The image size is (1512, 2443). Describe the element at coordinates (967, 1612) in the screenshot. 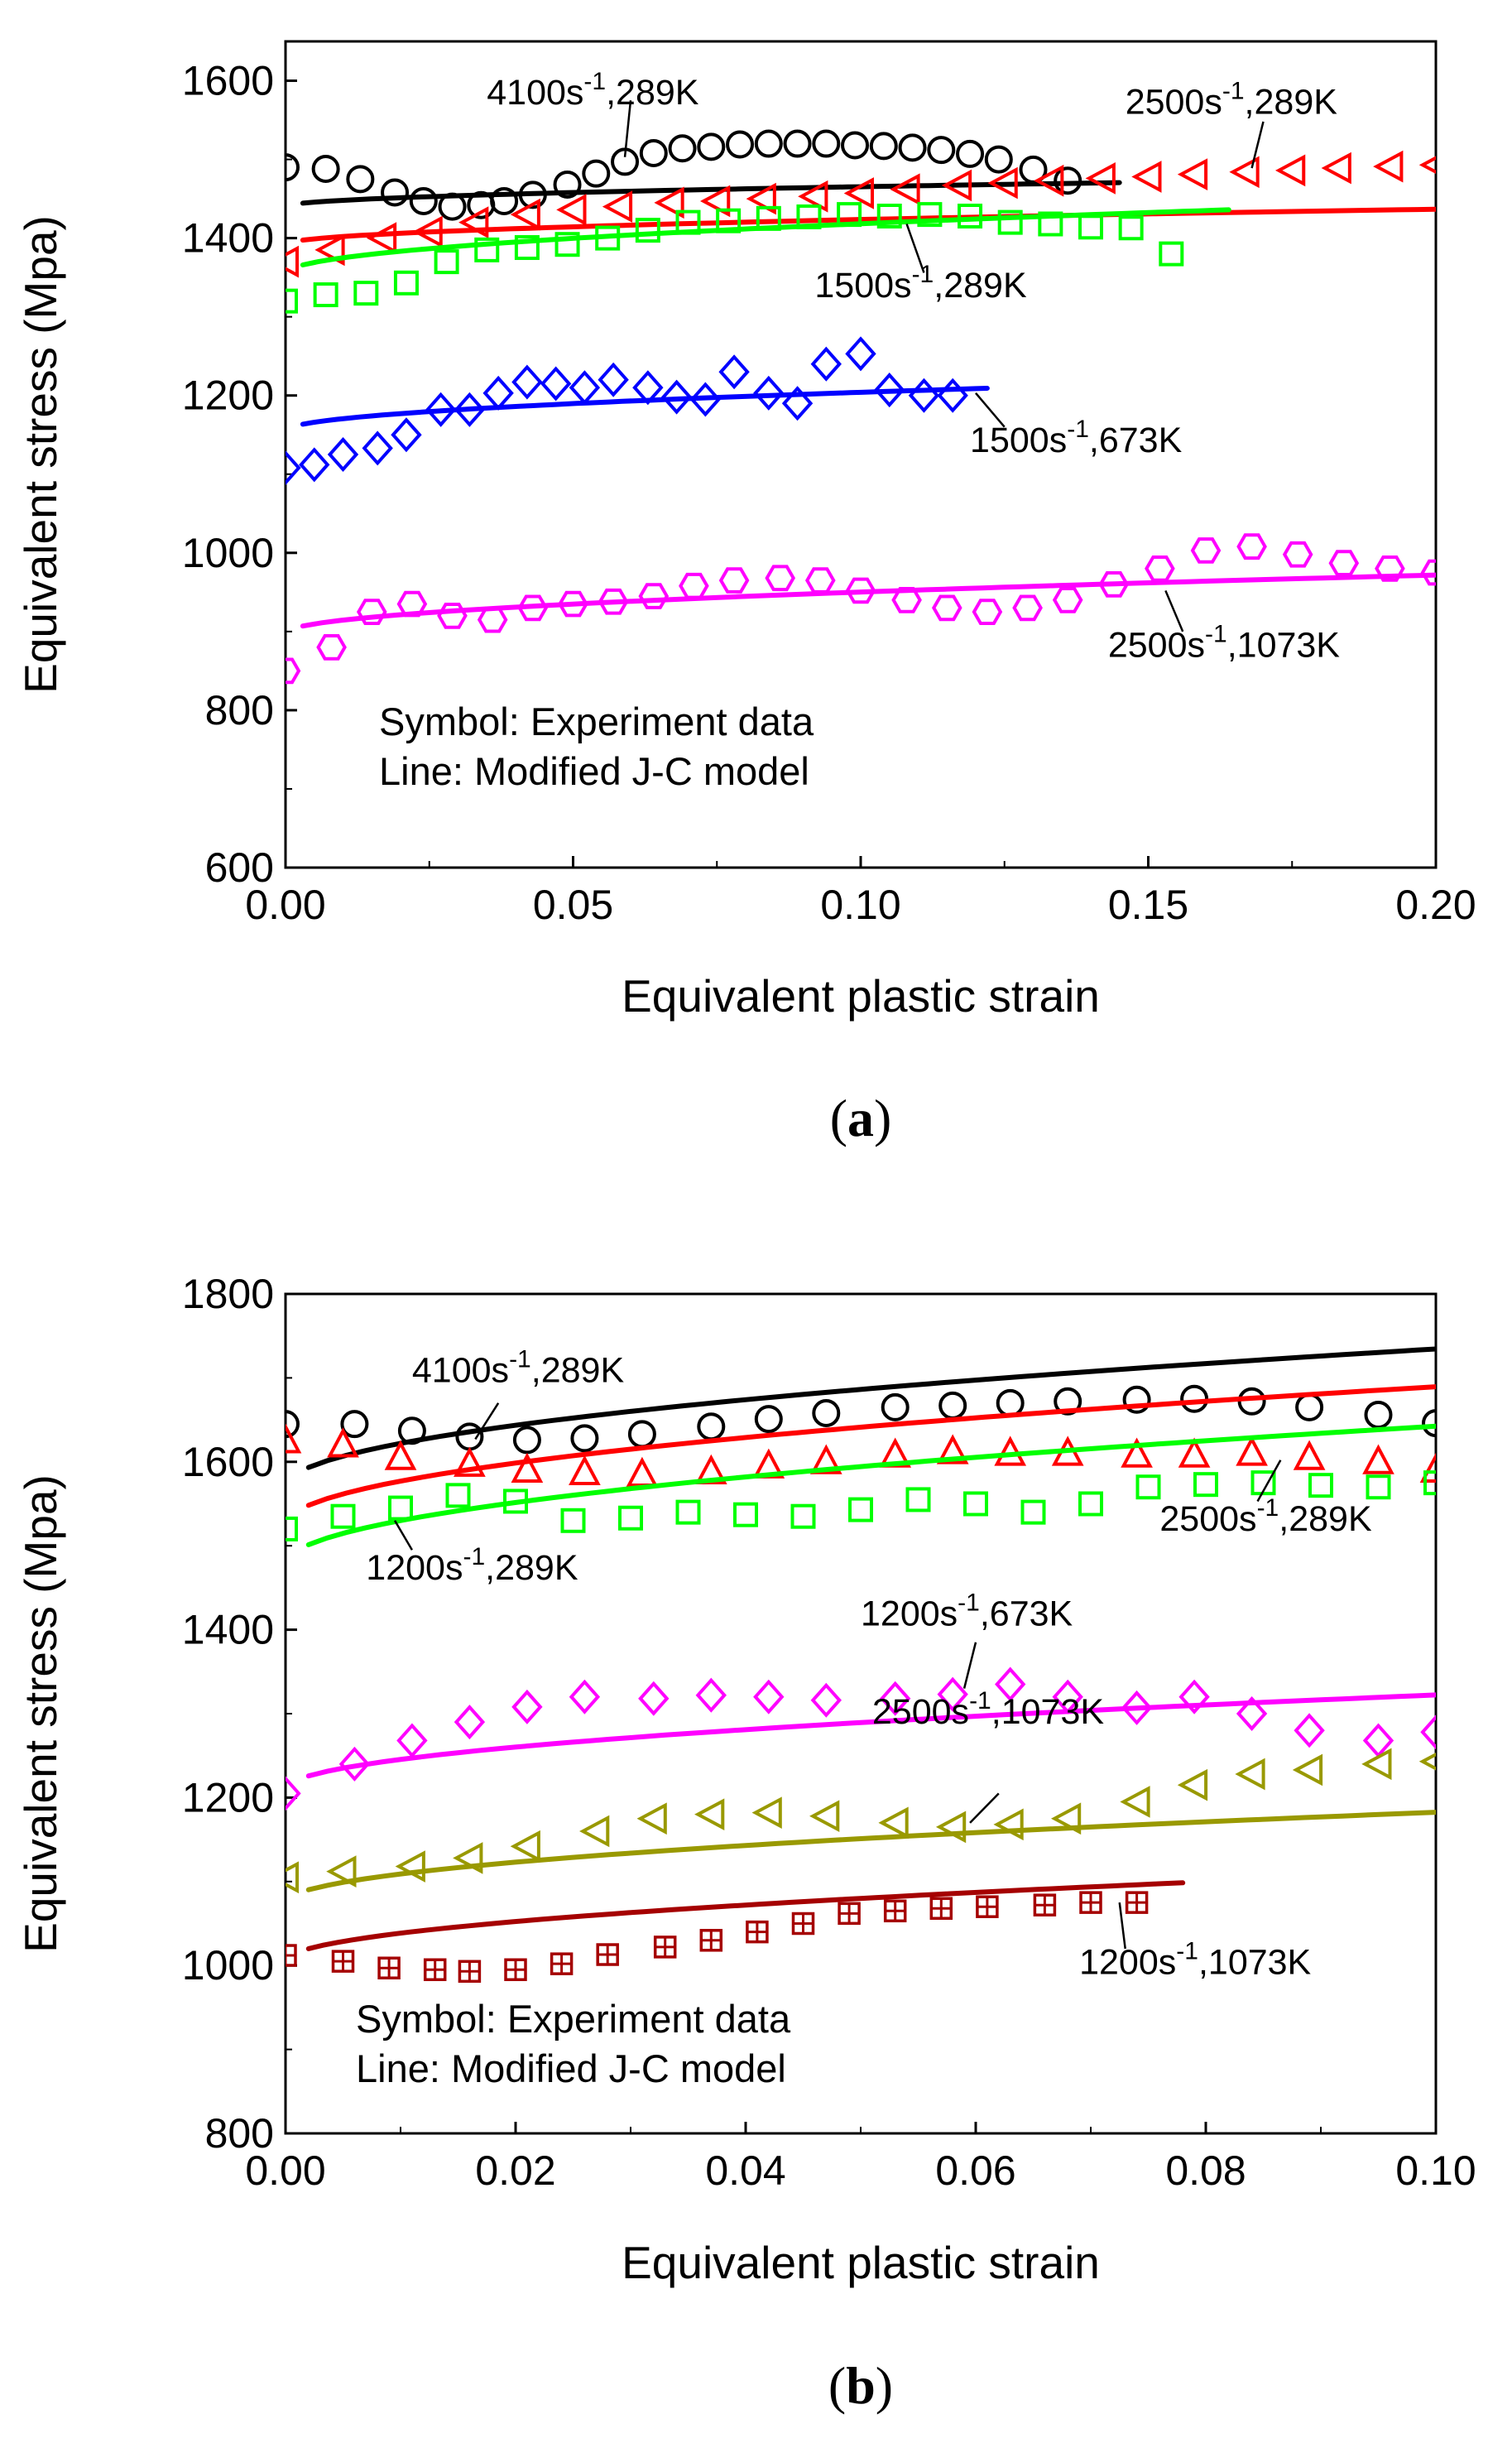

I see `series-label-b-1200-673: 1200s-1,673K` at that location.